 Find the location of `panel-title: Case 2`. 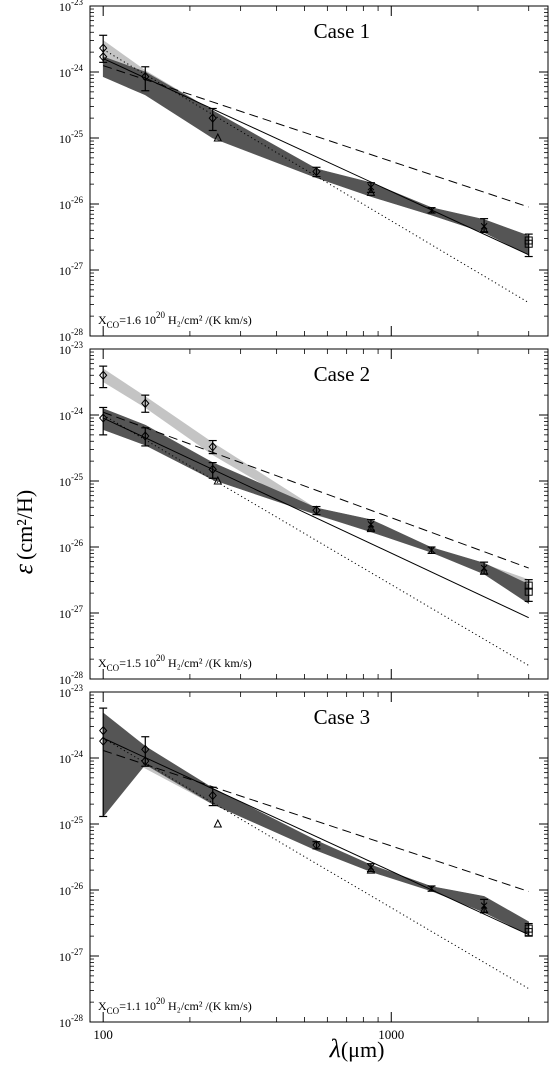

panel-title: Case 2 is located at coordinates (342, 374).